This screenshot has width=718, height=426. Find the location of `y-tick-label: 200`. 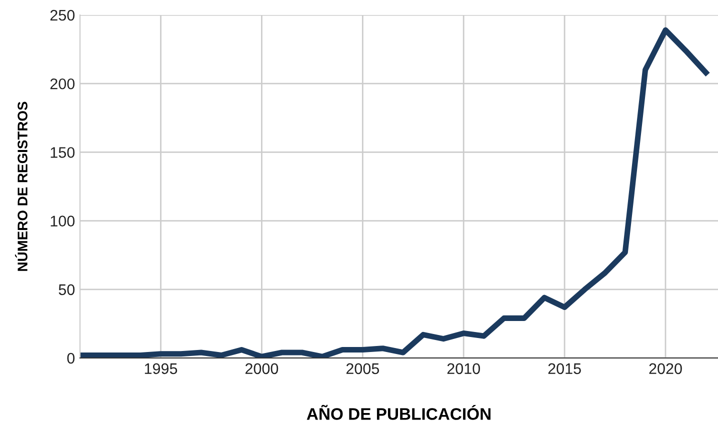

y-tick-label: 200 is located at coordinates (62, 84).